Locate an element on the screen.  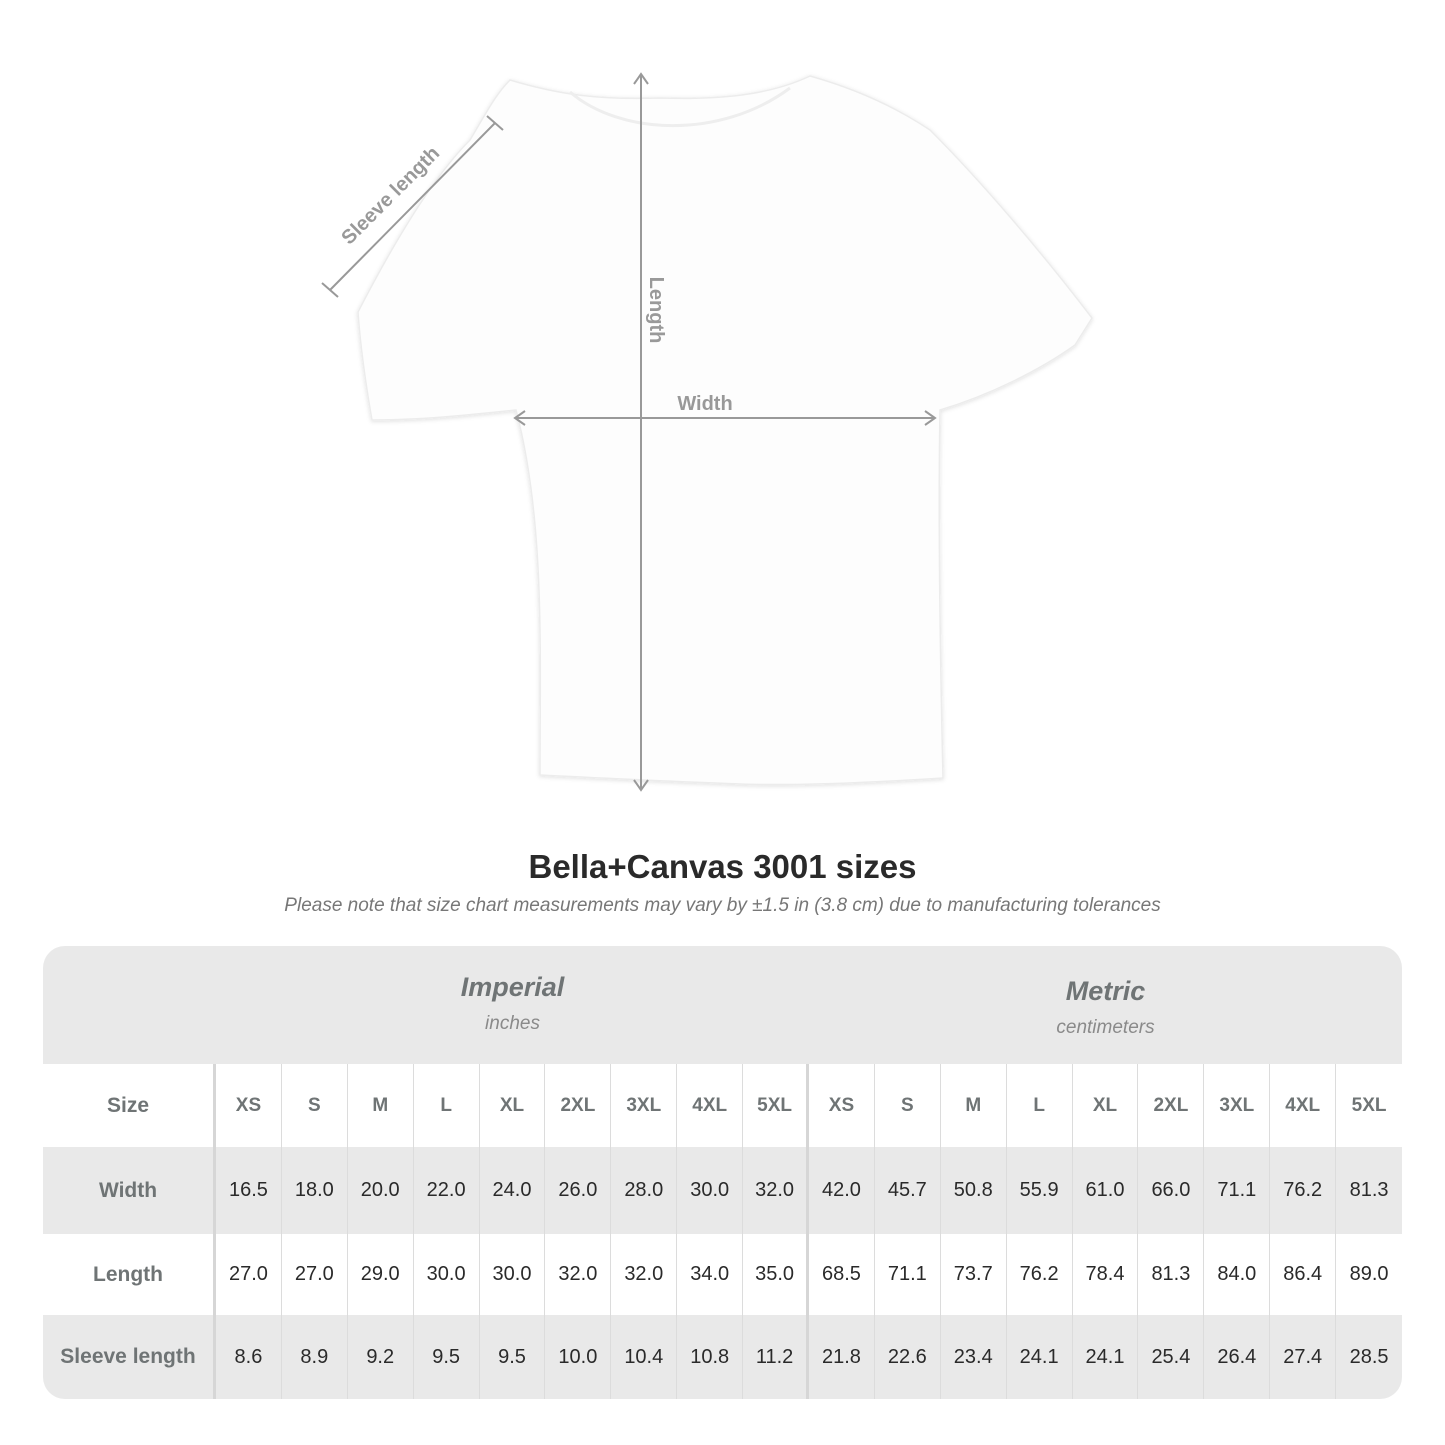
metric-value-cell: 22.6 is located at coordinates (908, 1357).